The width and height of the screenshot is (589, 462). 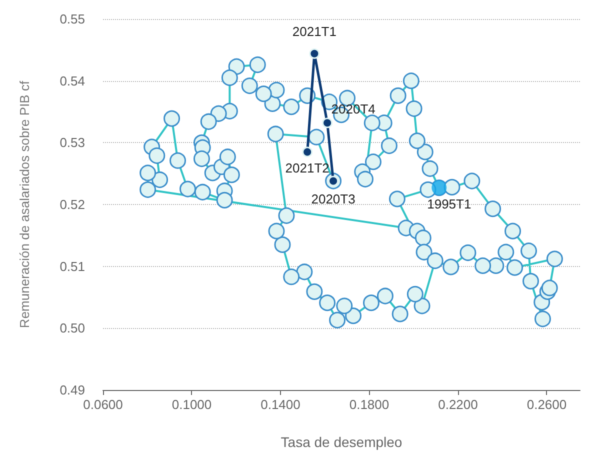 What do you see at coordinates (546, 404) in the screenshot?
I see `x-tick-label: 0.2600` at bounding box center [546, 404].